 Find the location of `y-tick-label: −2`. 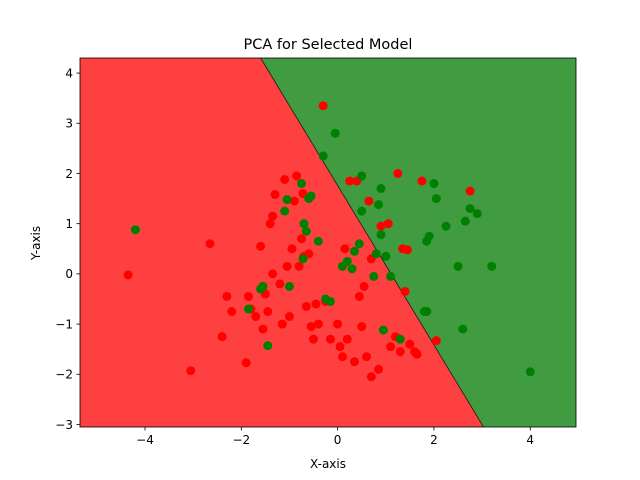

y-tick-label: −2 is located at coordinates (64, 375).